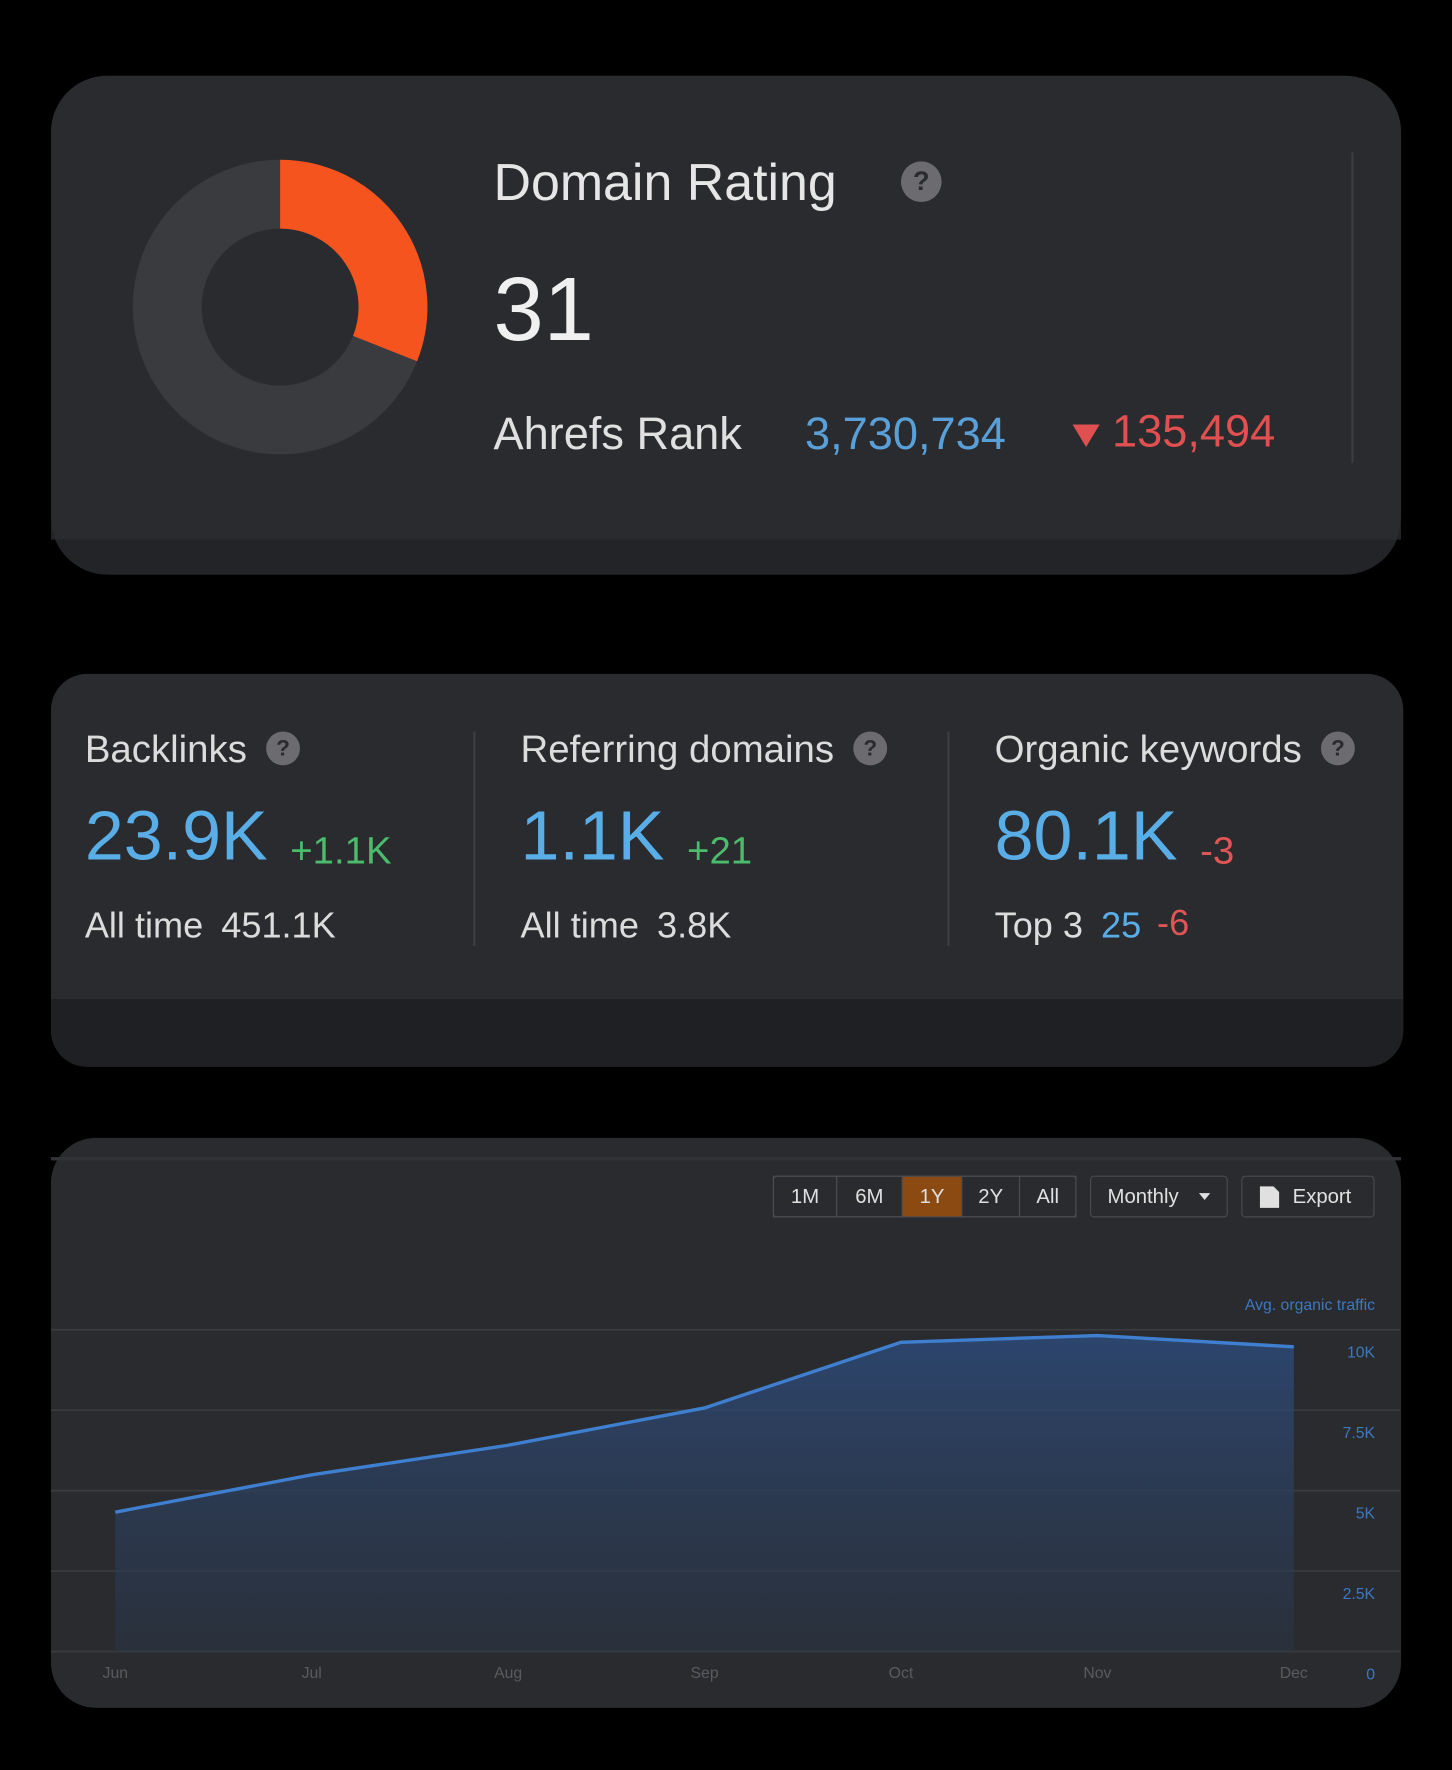 The height and width of the screenshot is (1770, 1452). I want to click on y-tick-label: 0, so click(1370, 1674).